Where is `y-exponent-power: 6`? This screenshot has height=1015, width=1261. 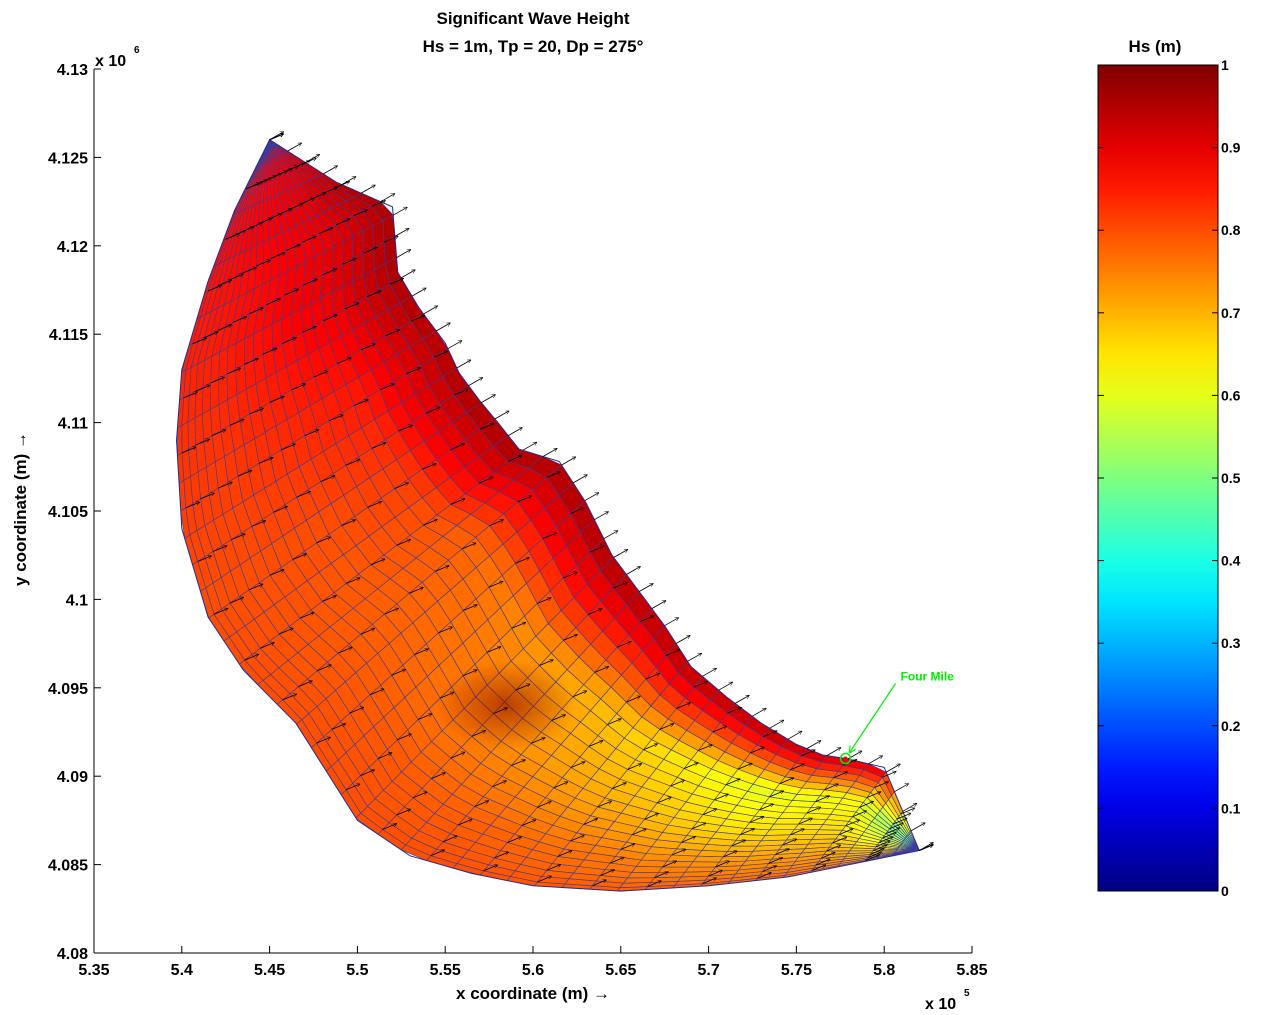 y-exponent-power: 6 is located at coordinates (137, 50).